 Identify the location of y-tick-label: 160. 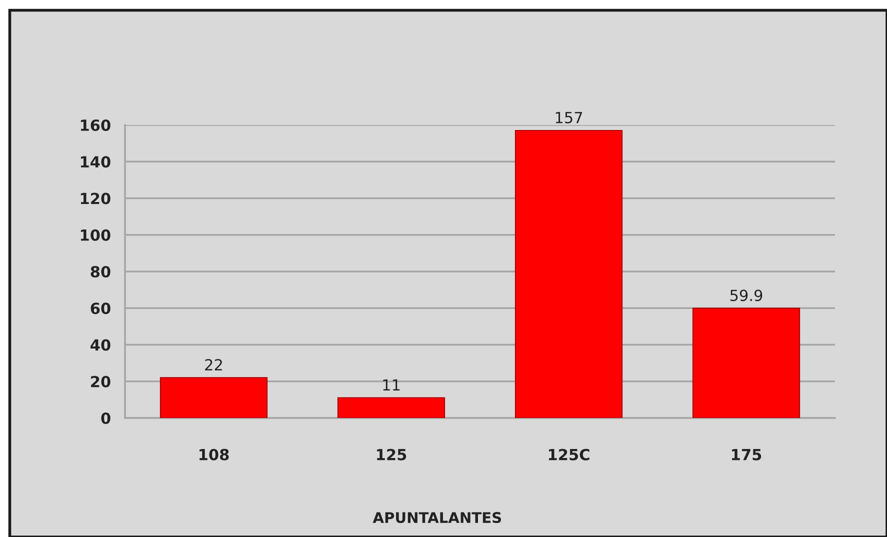
(95, 125).